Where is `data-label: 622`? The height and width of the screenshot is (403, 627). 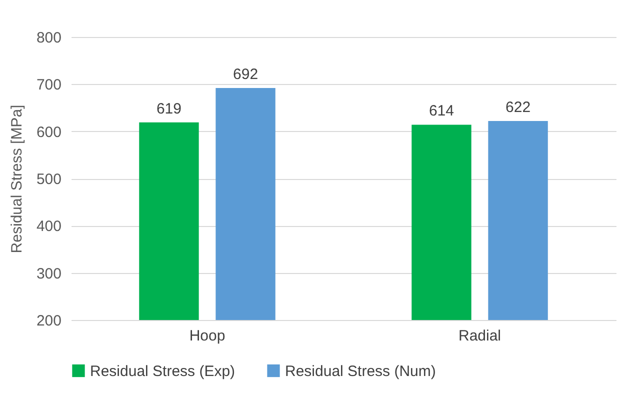 data-label: 622 is located at coordinates (518, 107).